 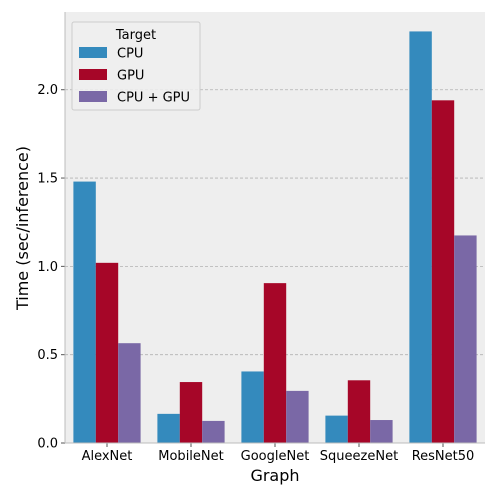 I want to click on bar-resnet50-cpu, so click(x=420, y=237).